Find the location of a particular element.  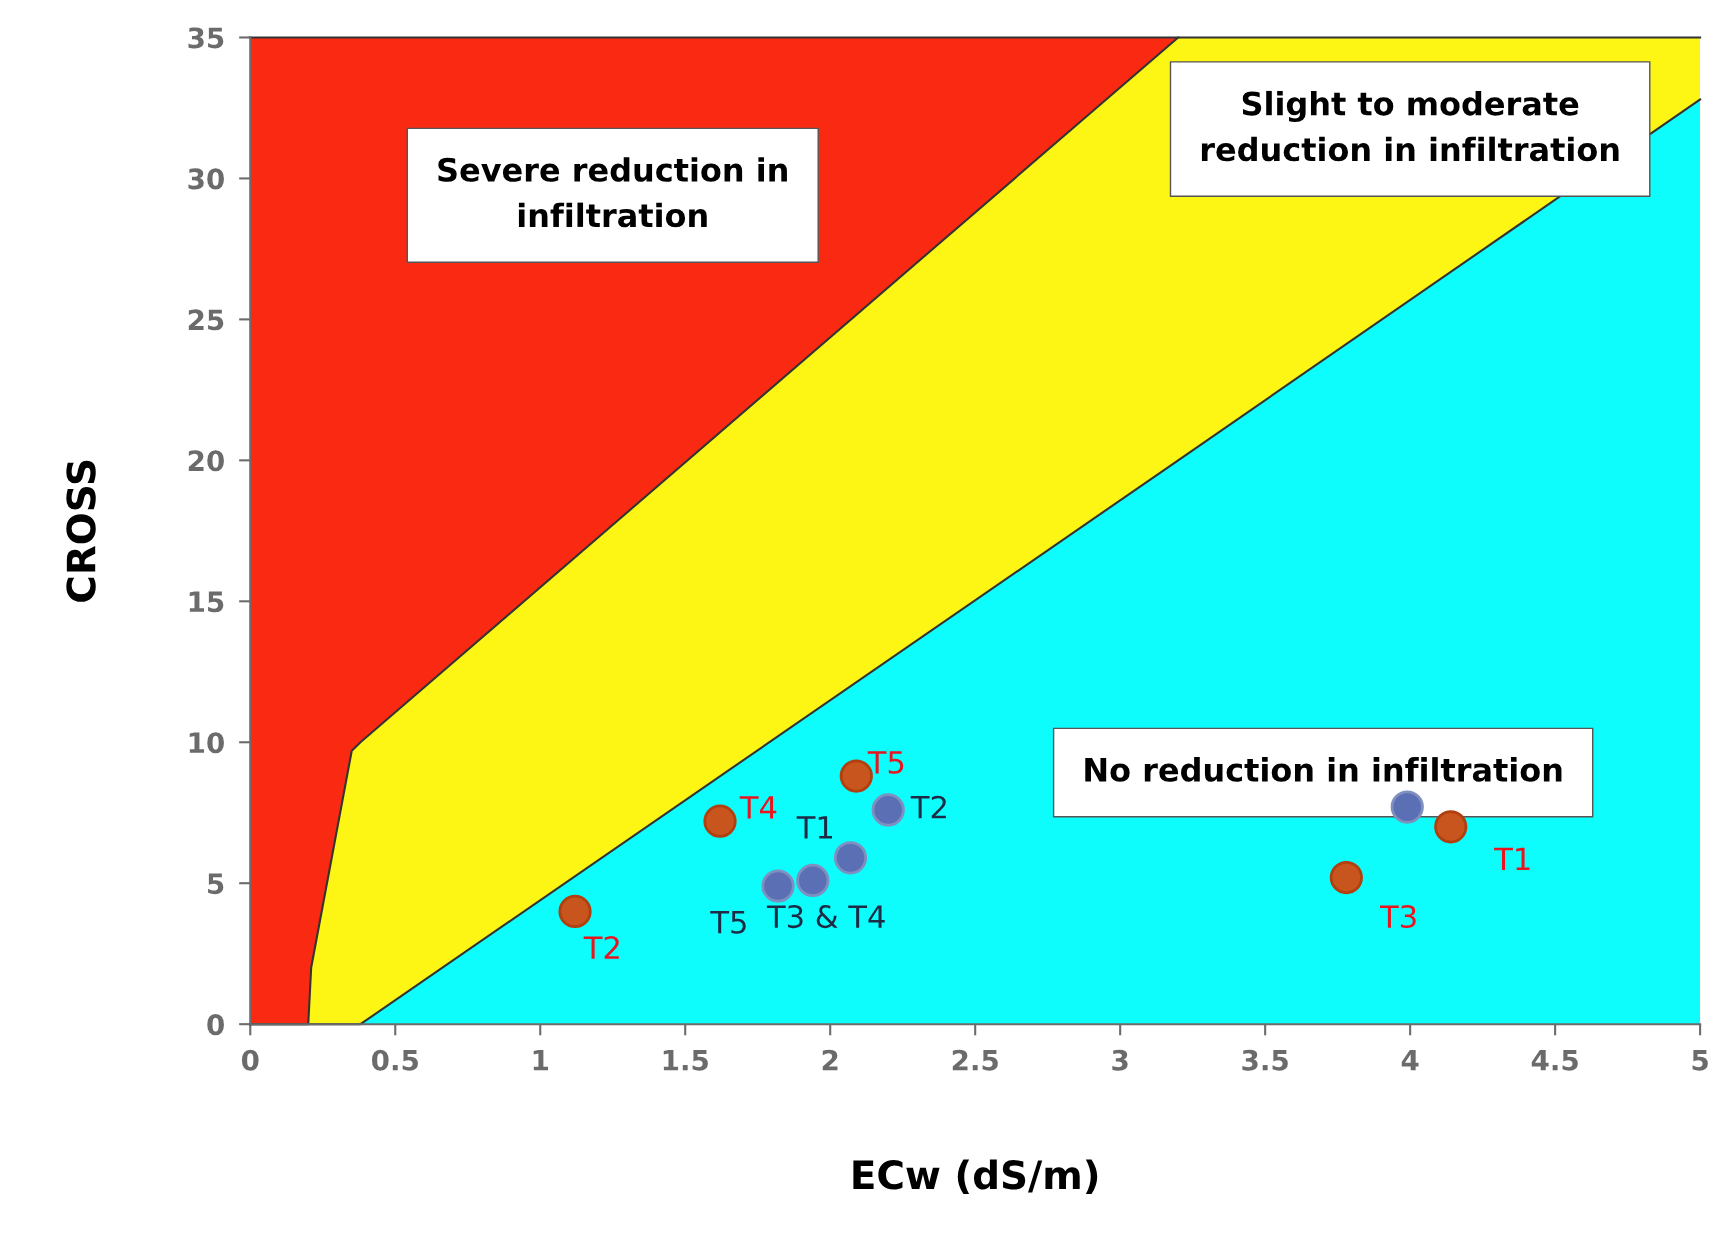

data-label: T3 is located at coordinates (1397, 917).